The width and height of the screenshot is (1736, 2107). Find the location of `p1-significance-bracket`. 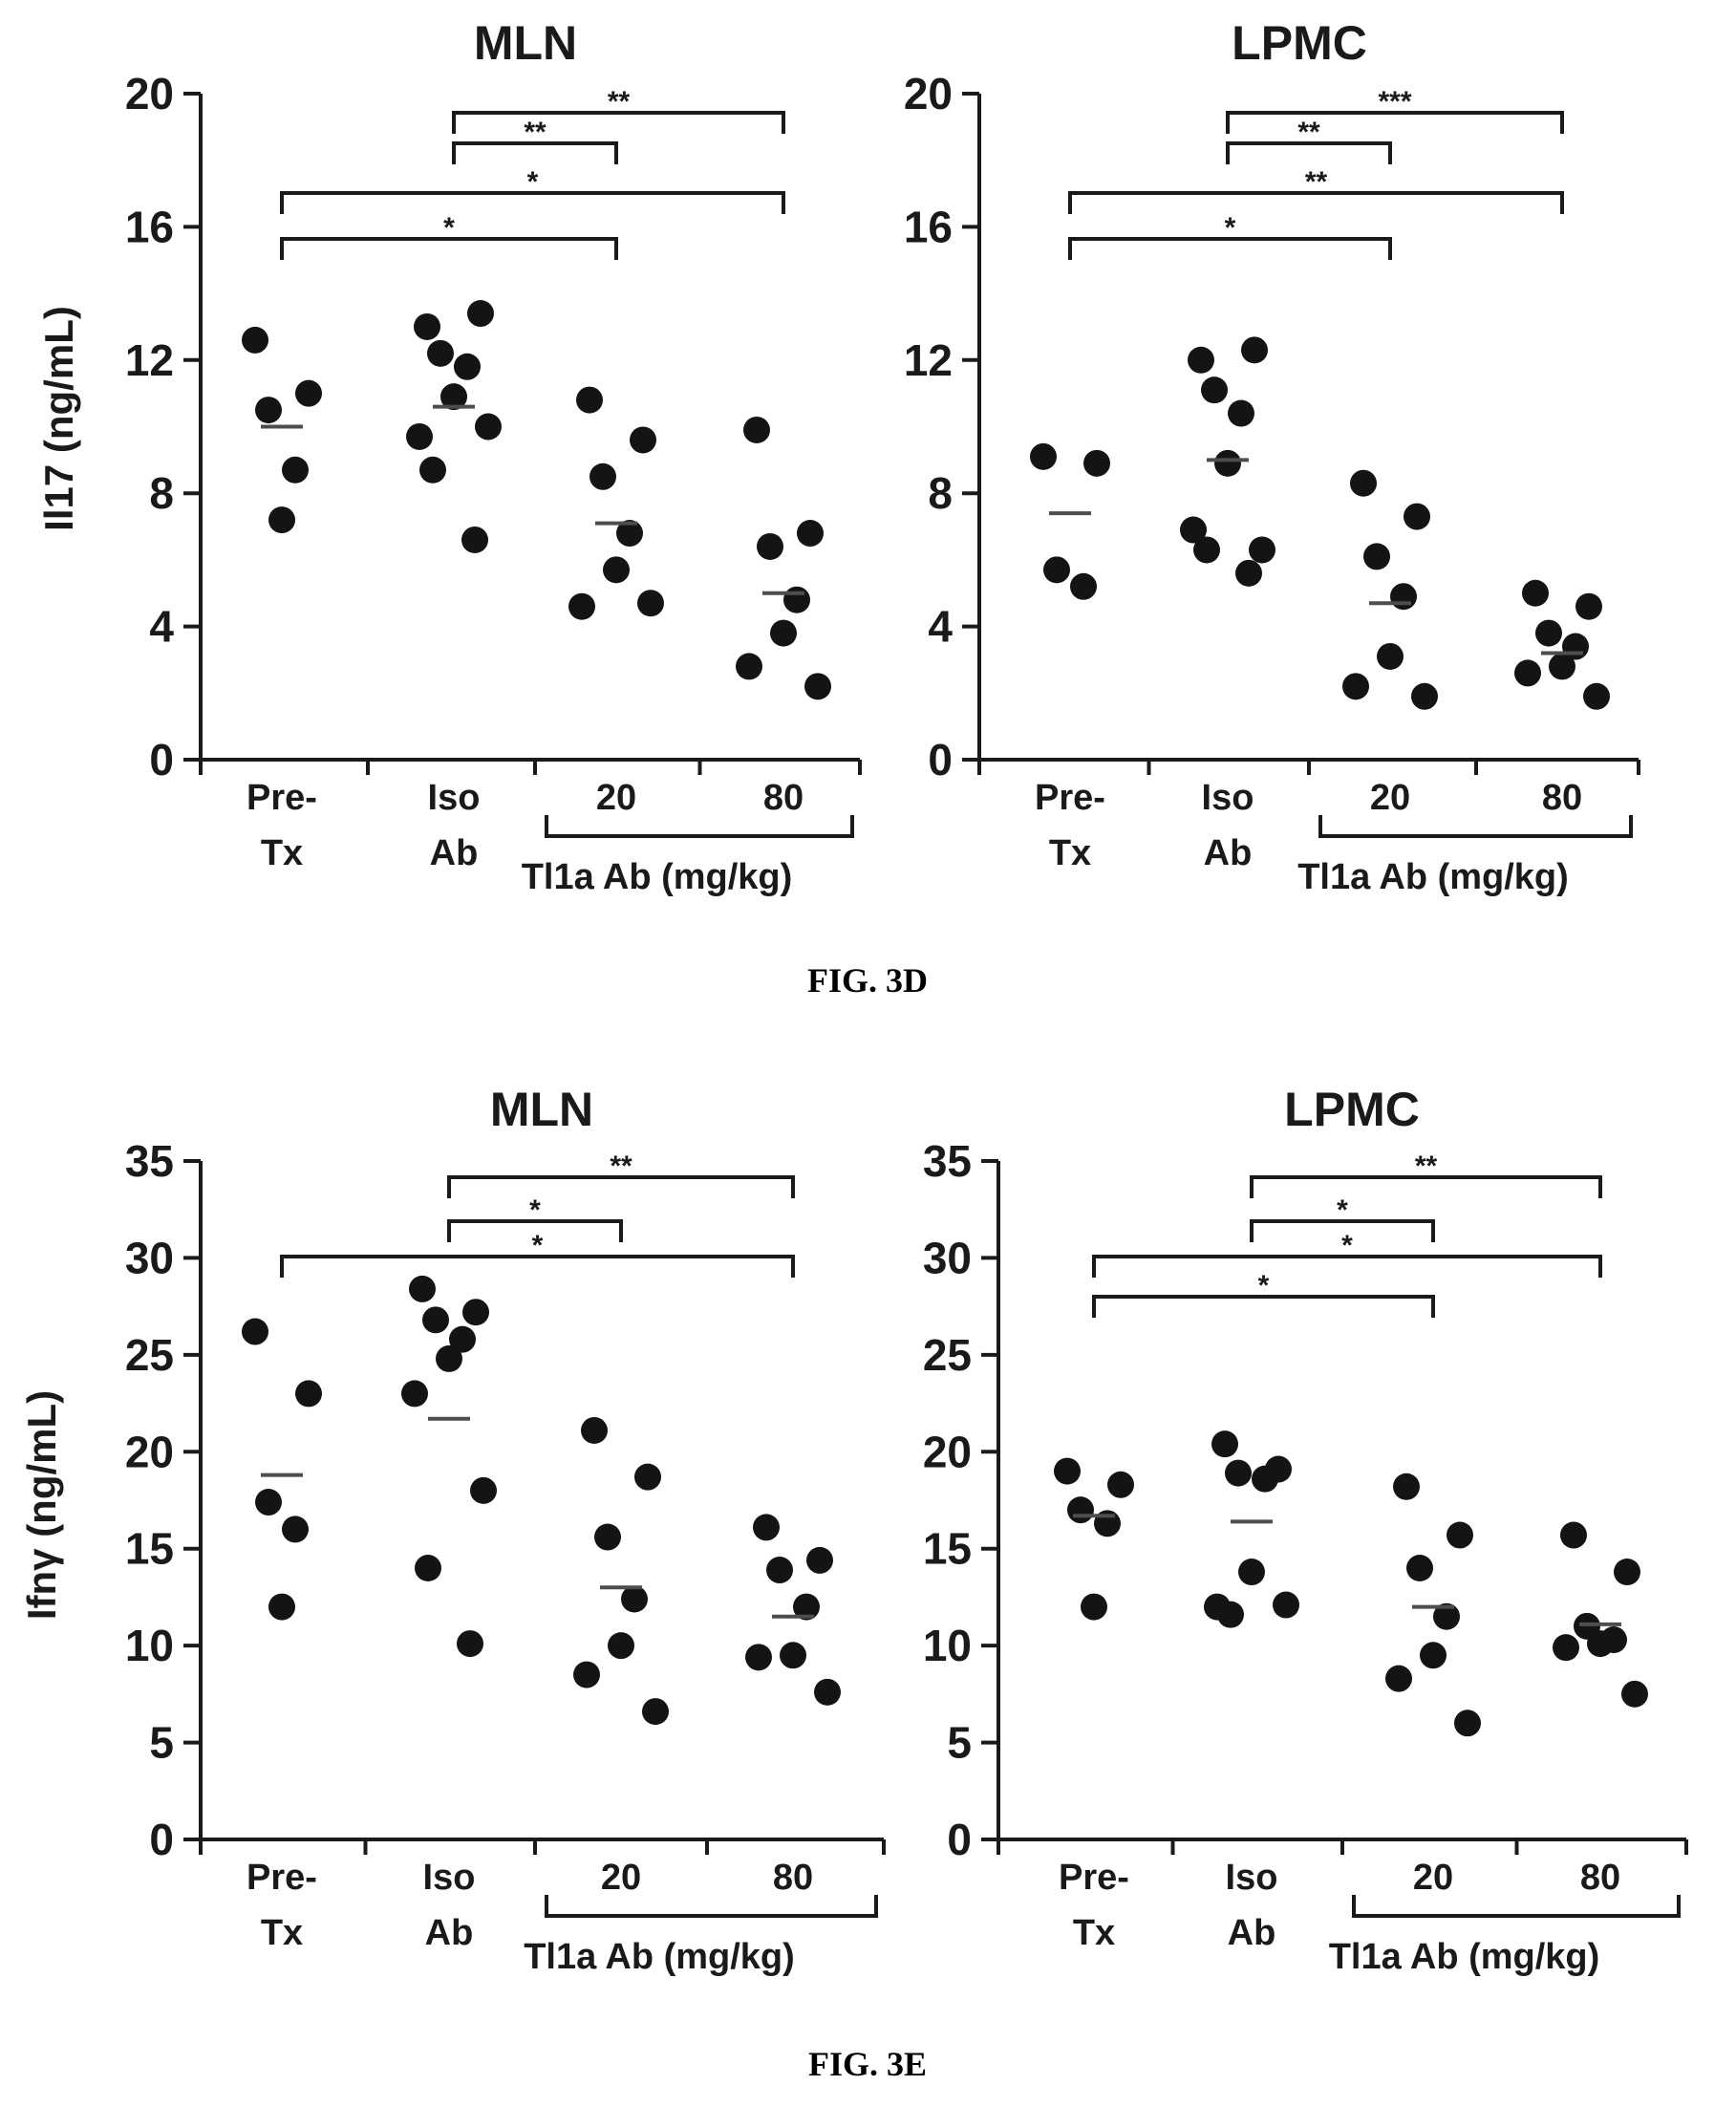

p1-significance-bracket is located at coordinates (1395, 123).